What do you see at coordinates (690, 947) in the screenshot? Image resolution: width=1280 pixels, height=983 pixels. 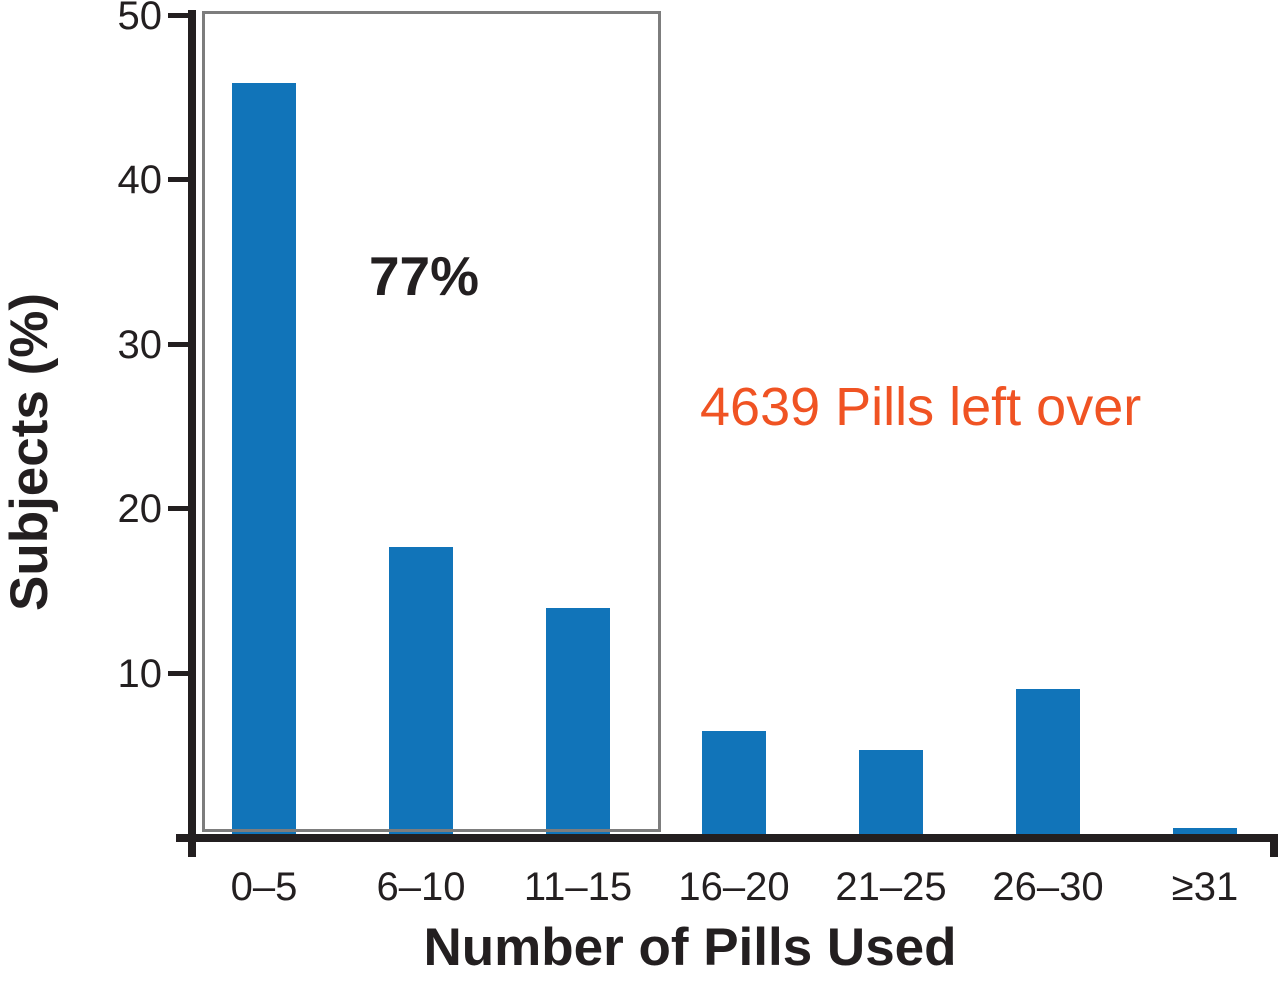 I see `x-axis-title: Number of Pills Used` at bounding box center [690, 947].